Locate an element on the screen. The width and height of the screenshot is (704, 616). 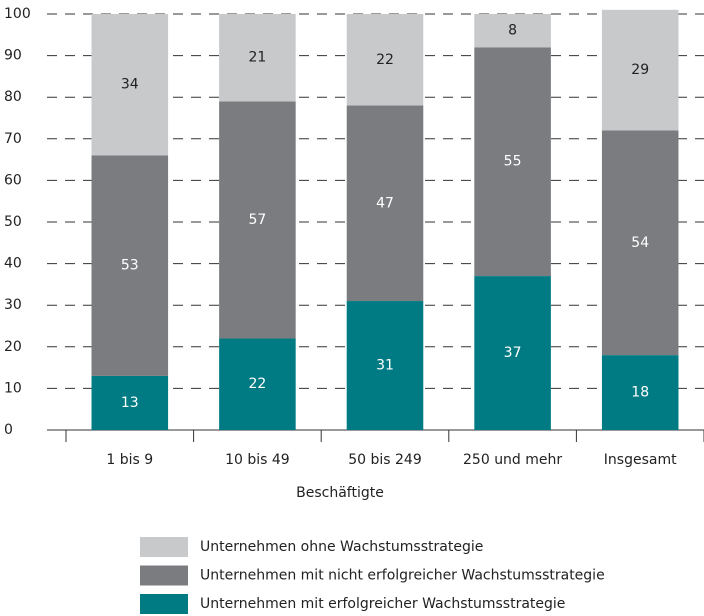
y-tick-label: 50 is located at coordinates (13, 222).